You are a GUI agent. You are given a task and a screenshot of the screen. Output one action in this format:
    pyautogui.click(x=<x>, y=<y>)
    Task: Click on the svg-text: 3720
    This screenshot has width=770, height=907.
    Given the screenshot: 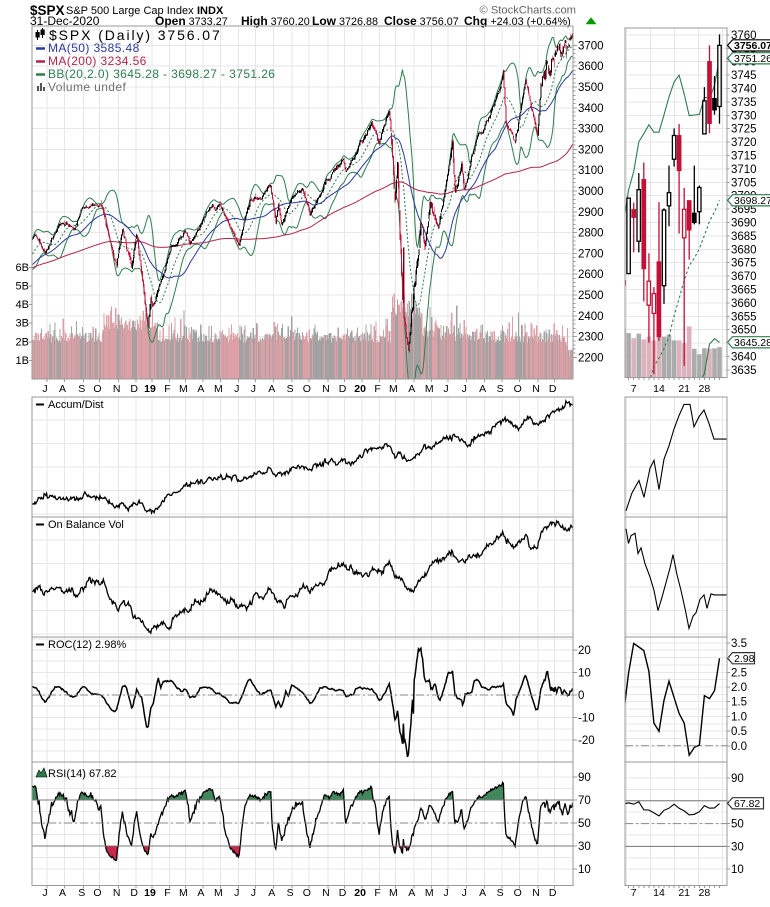 What is the action you would take?
    pyautogui.click(x=744, y=143)
    